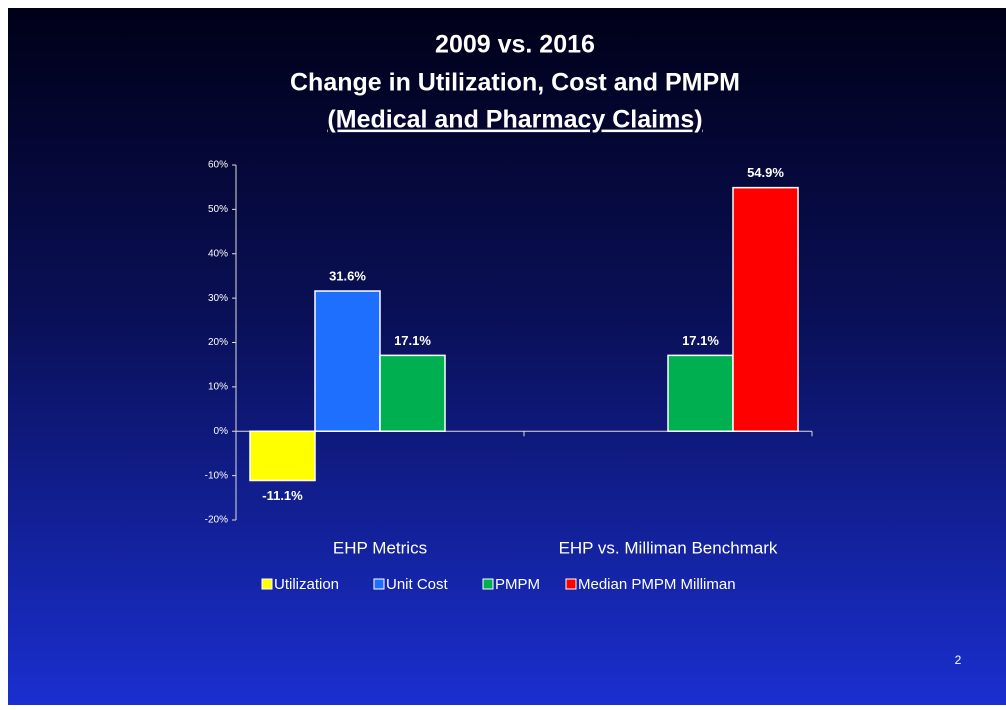 This screenshot has width=1006, height=710. Describe the element at coordinates (657, 584) in the screenshot. I see `legend-label: Median PMPM Milliman` at that location.